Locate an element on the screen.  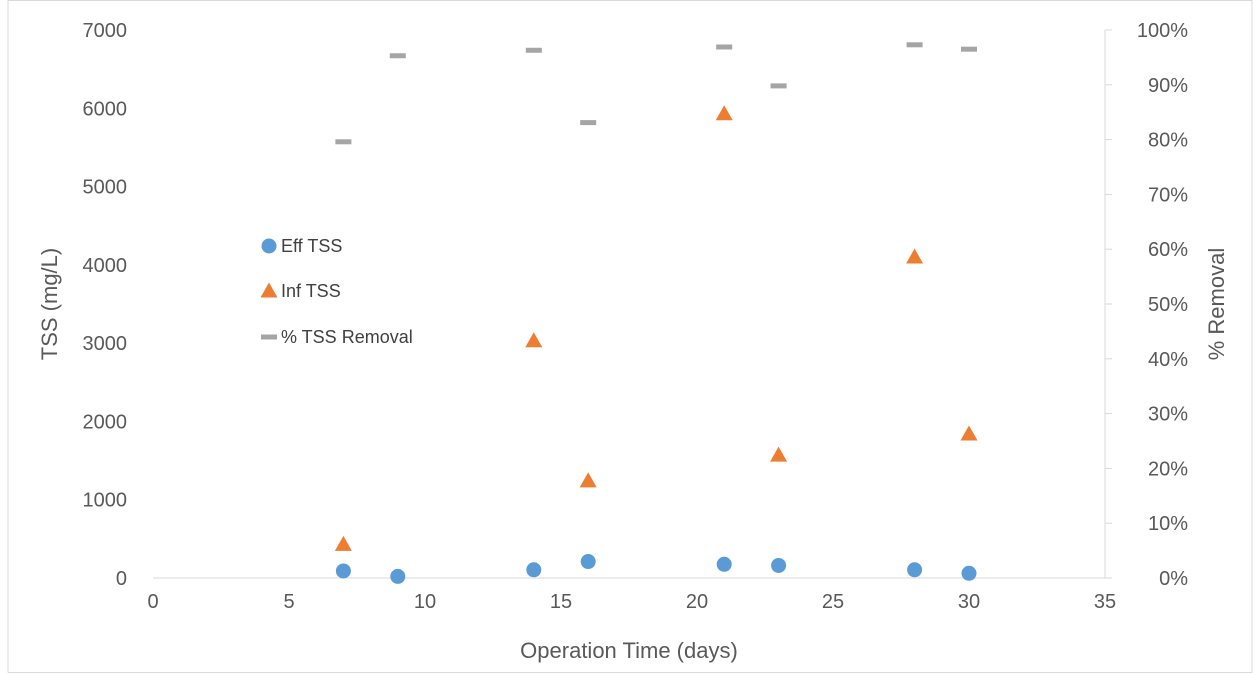
y2-tick-label: 50% is located at coordinates (1168, 305).